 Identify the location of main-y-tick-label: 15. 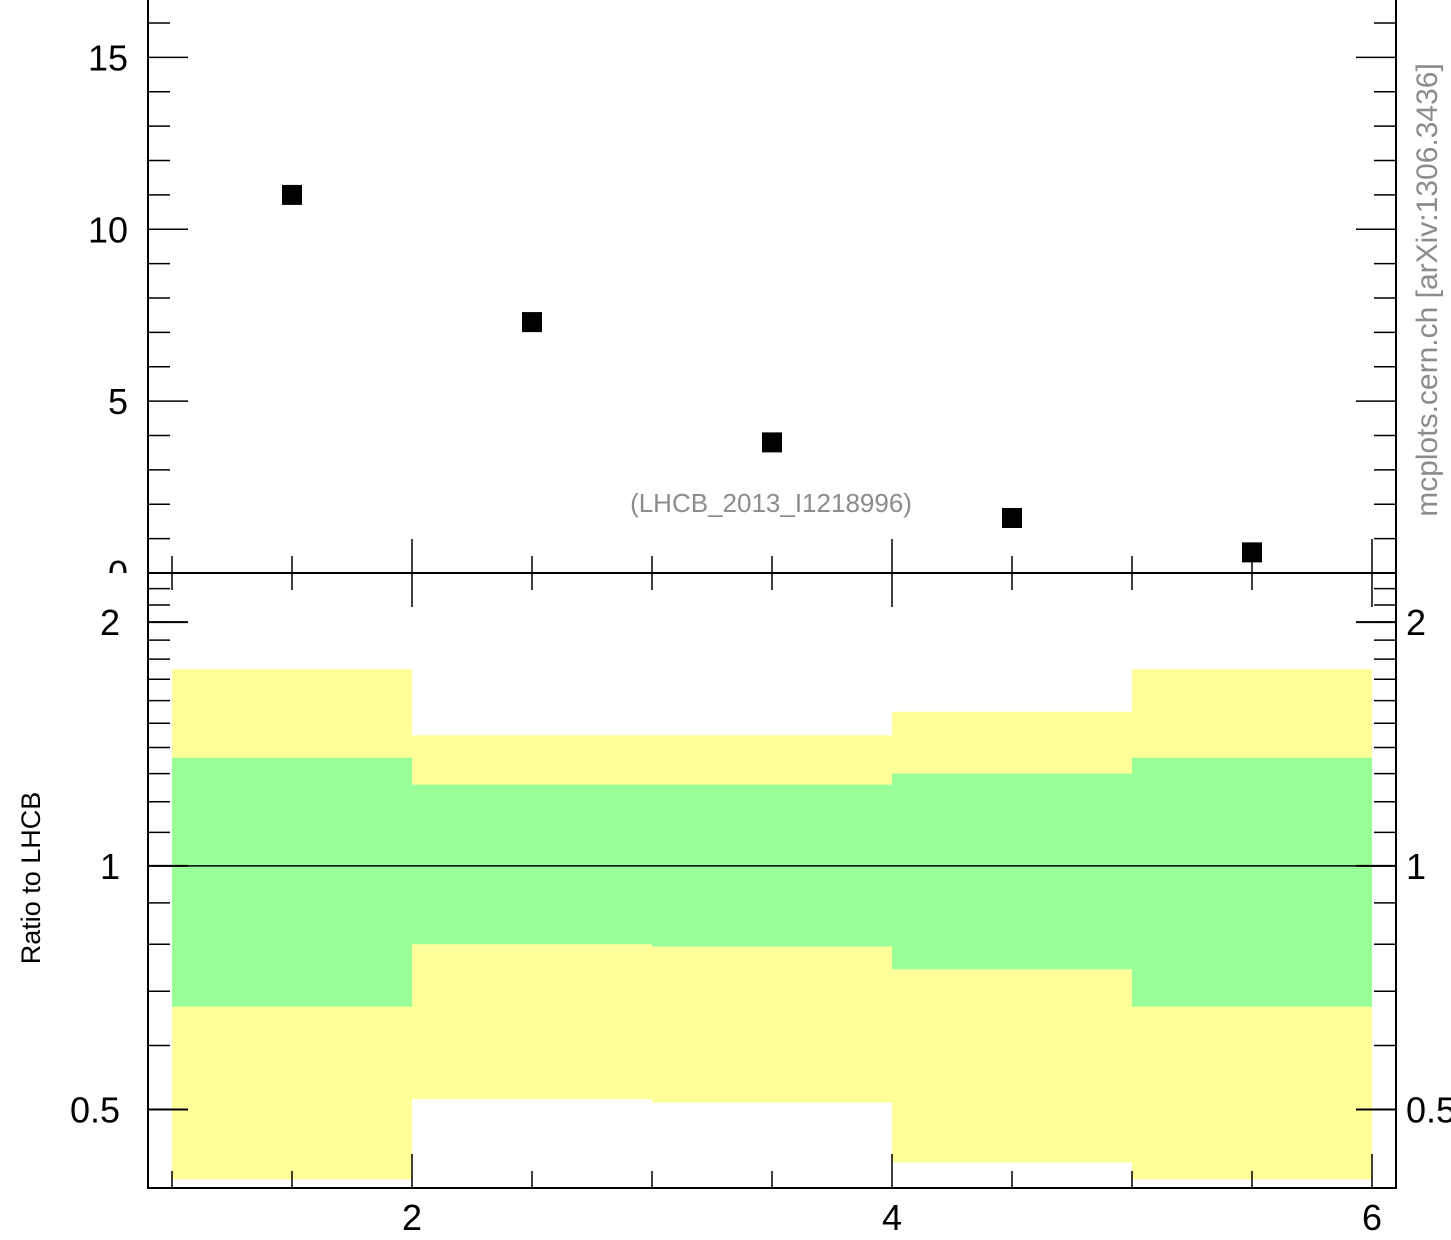
(108, 57).